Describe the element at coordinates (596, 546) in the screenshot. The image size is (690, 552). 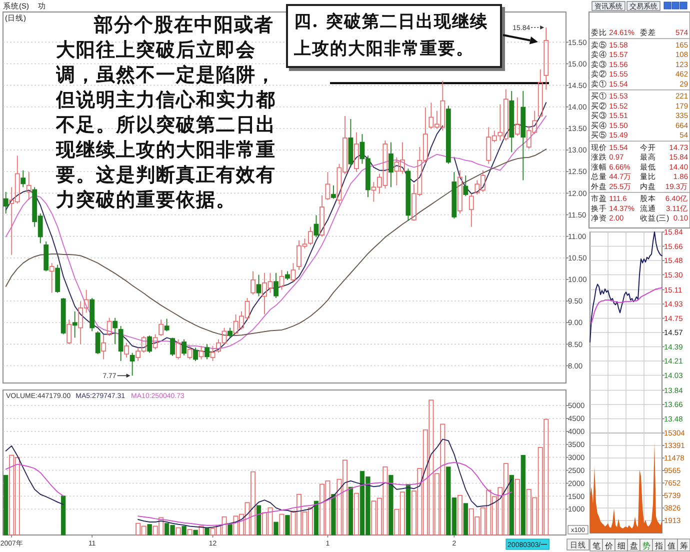
I see `text: 笔` at that location.